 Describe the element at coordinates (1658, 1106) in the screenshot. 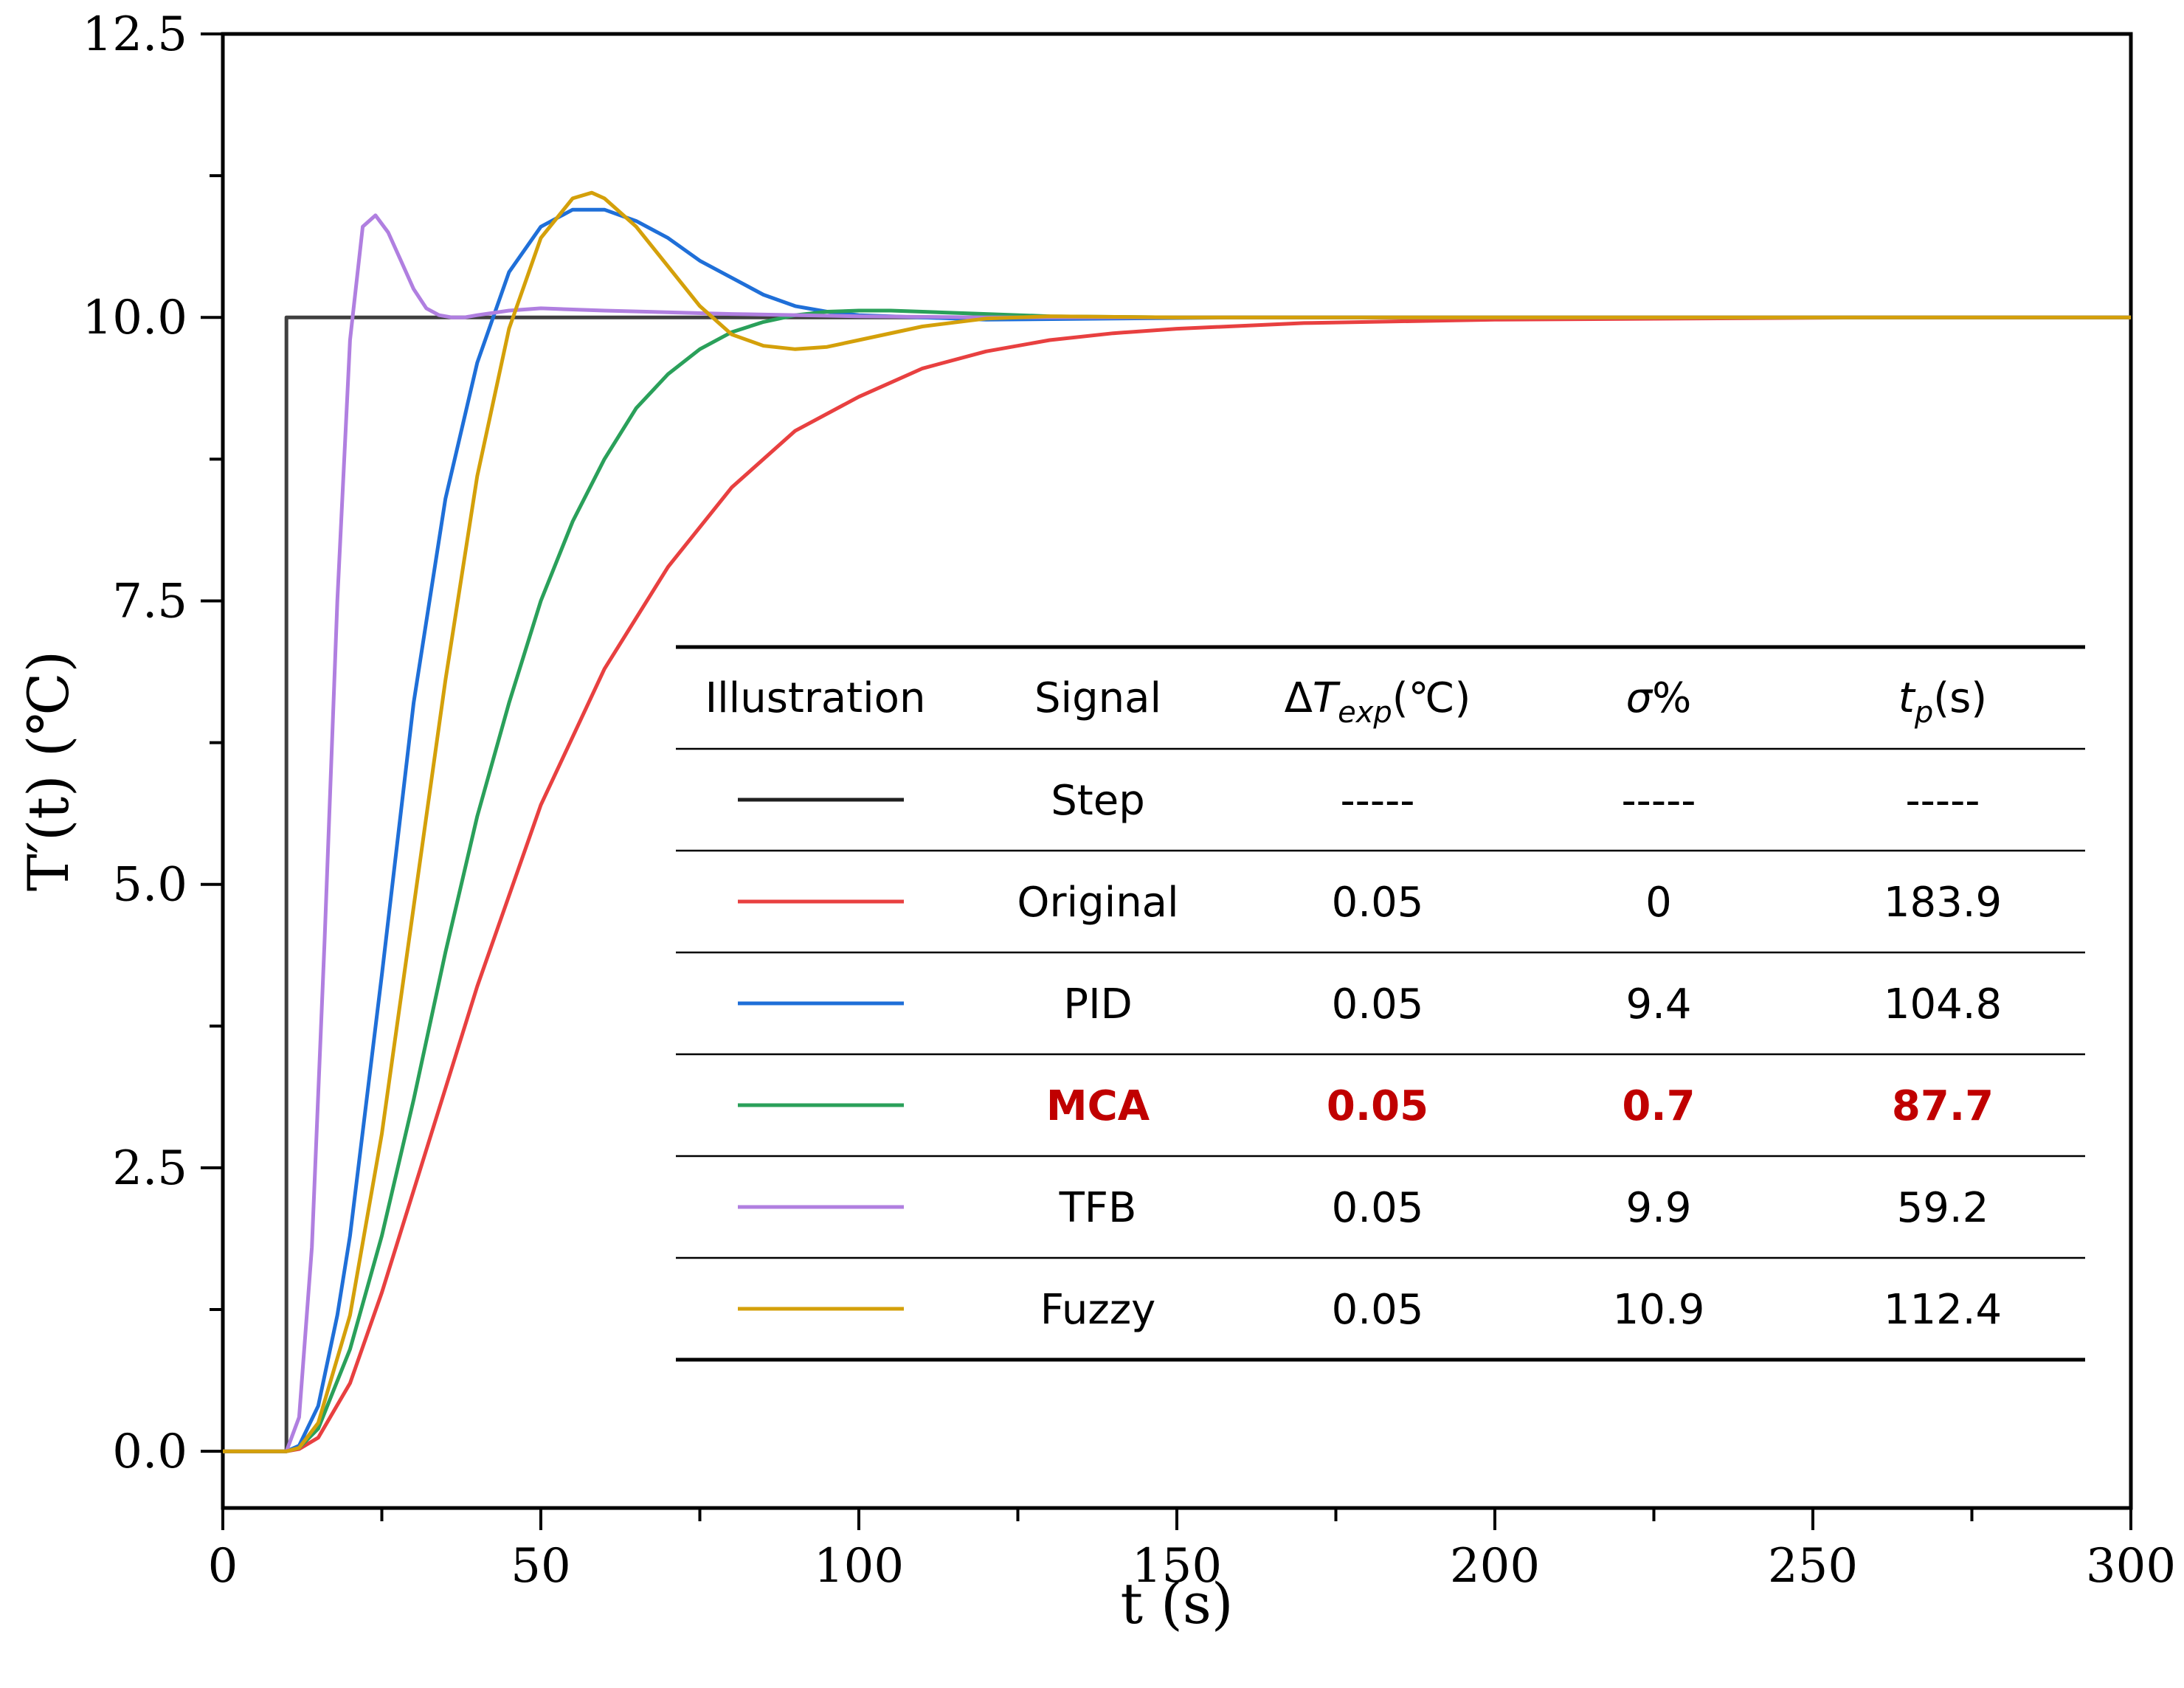

I see `table-cell-sigma: 0.7` at that location.